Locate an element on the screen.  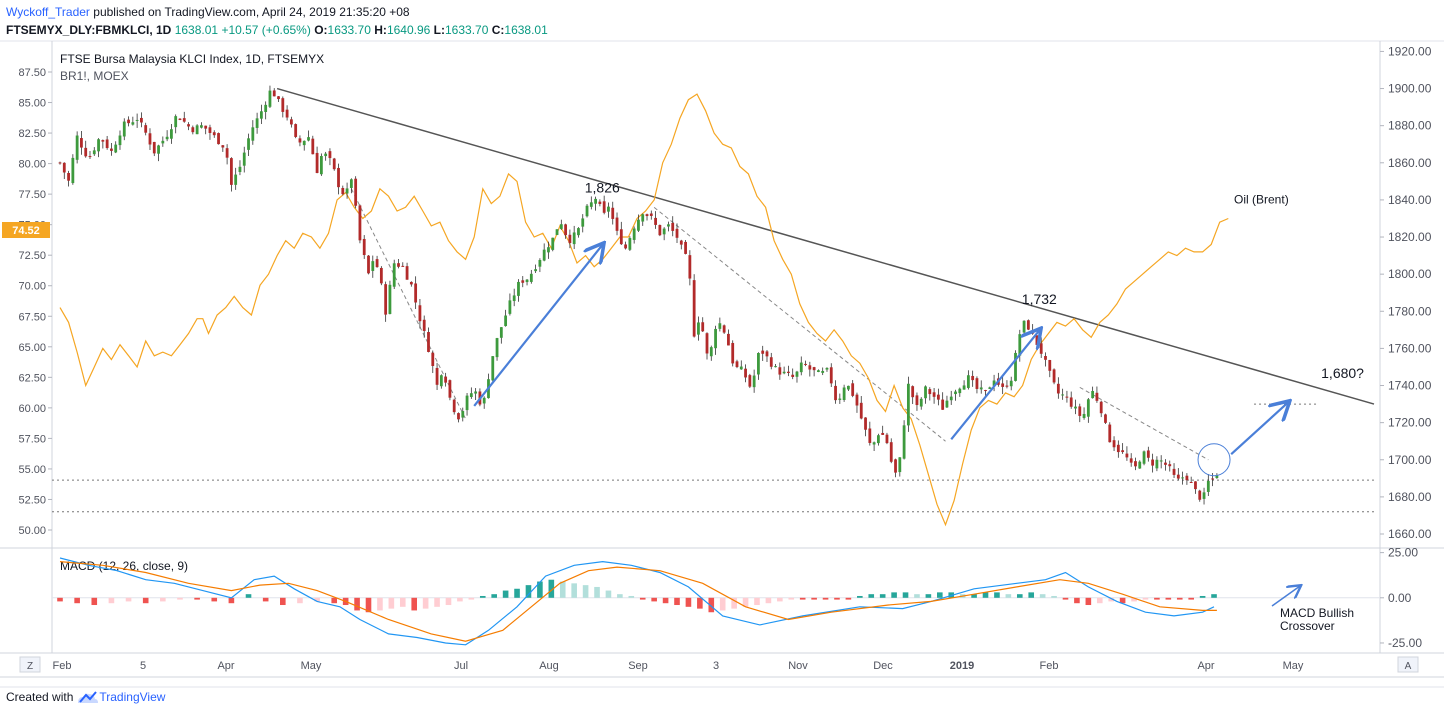
left-axis-label: 87.50 is located at coordinates (32, 73).